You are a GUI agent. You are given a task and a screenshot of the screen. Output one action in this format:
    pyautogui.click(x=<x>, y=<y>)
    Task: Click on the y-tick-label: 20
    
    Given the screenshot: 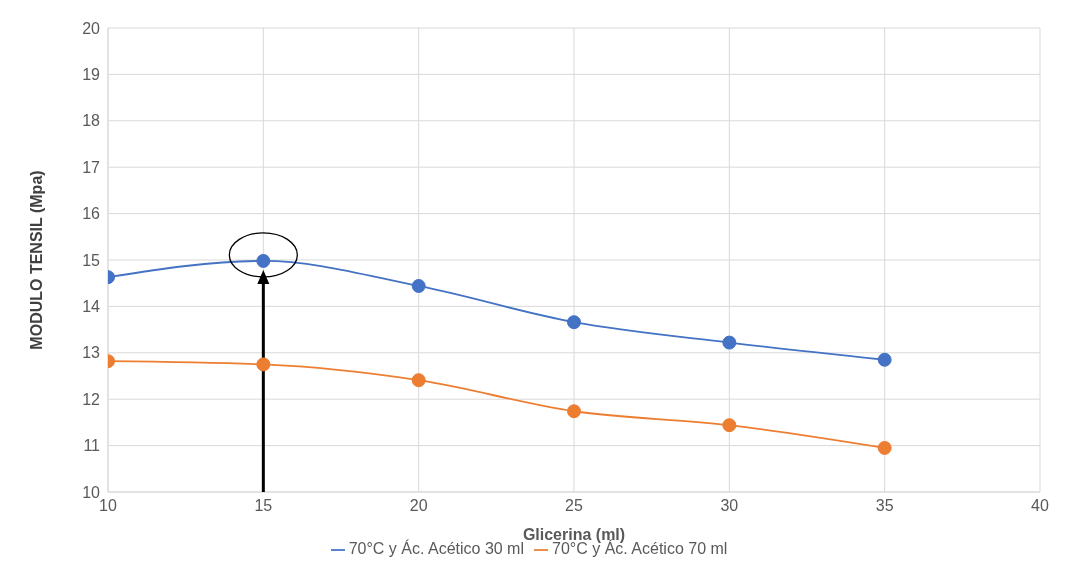 What is the action you would take?
    pyautogui.click(x=91, y=28)
    